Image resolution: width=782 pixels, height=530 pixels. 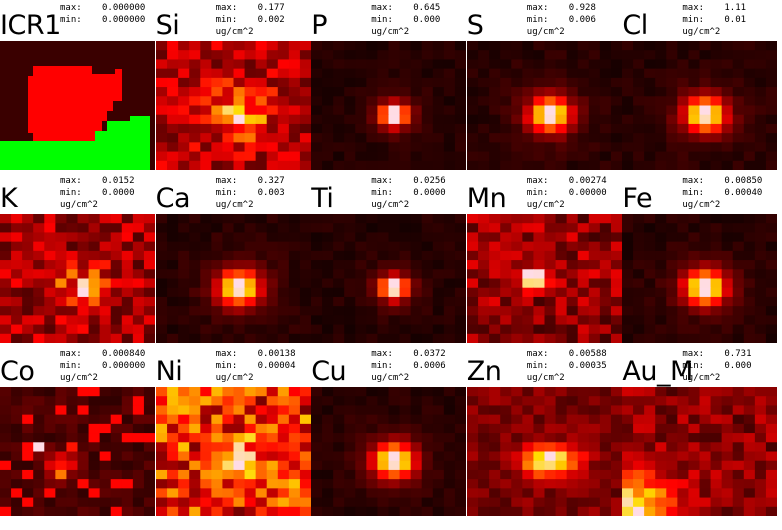 I want to click on element-panel: Si max: 0.177 min: 0.002 ug/cm^2, so click(x=233, y=88).